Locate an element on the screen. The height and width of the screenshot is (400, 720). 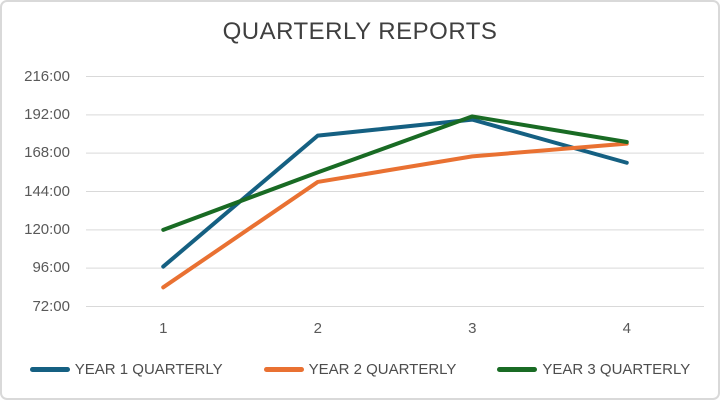
y-tick-label: 216:00 is located at coordinates (47, 76).